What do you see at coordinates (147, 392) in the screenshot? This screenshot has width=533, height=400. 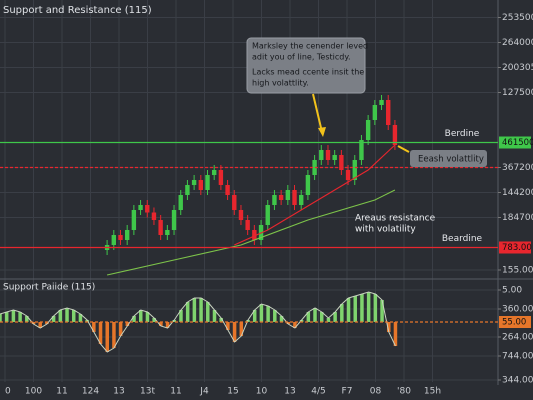 I see `x-tick-label: 13t` at bounding box center [147, 392].